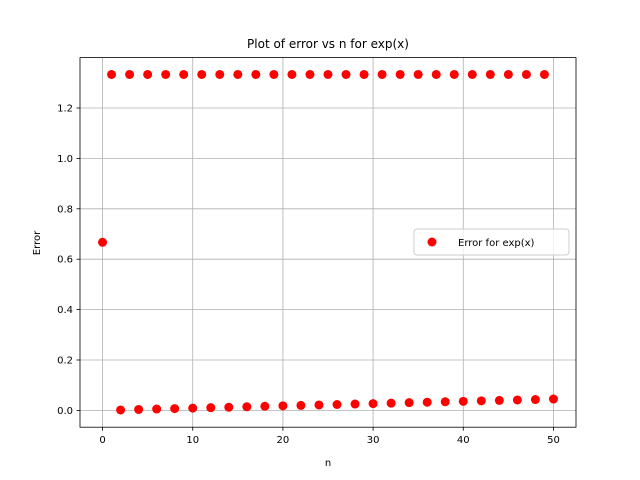 The height and width of the screenshot is (480, 640). What do you see at coordinates (65, 209) in the screenshot?
I see `y-tick-label: 0.8` at bounding box center [65, 209].